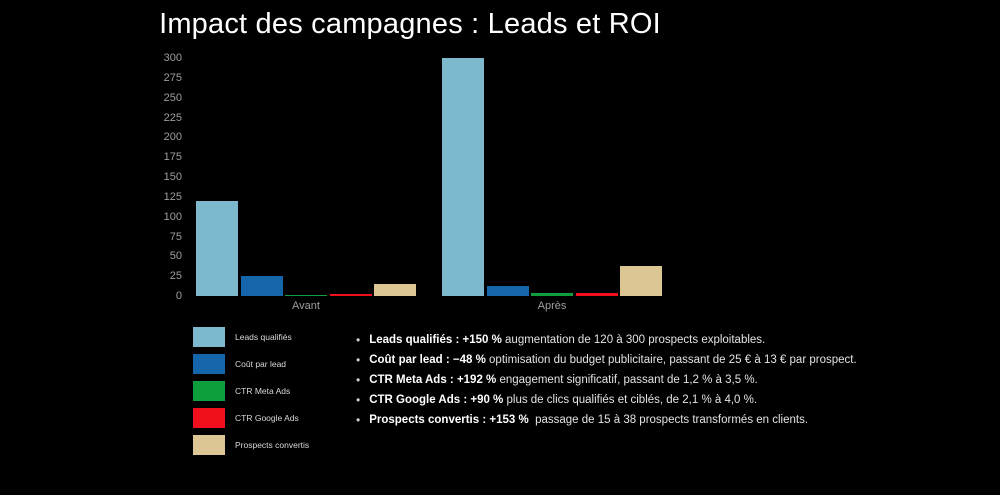 Image resolution: width=1000 pixels, height=495 pixels. Describe the element at coordinates (172, 117) in the screenshot. I see `y-axis-tick-label: 225` at that location.